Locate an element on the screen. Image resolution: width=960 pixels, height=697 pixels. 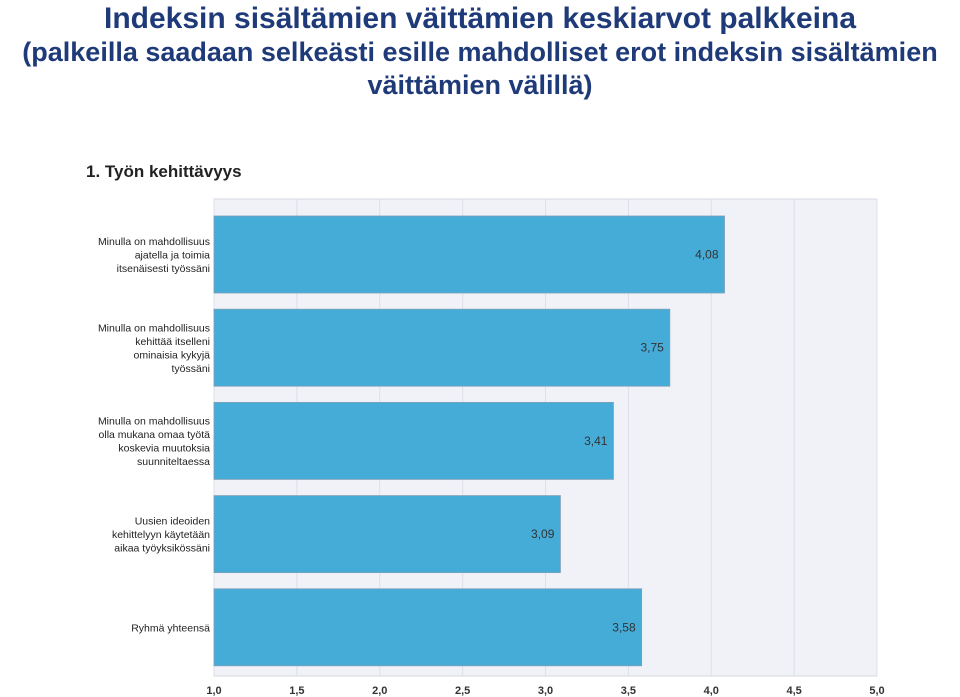
bar-value-label: 3,09 is located at coordinates (543, 534).